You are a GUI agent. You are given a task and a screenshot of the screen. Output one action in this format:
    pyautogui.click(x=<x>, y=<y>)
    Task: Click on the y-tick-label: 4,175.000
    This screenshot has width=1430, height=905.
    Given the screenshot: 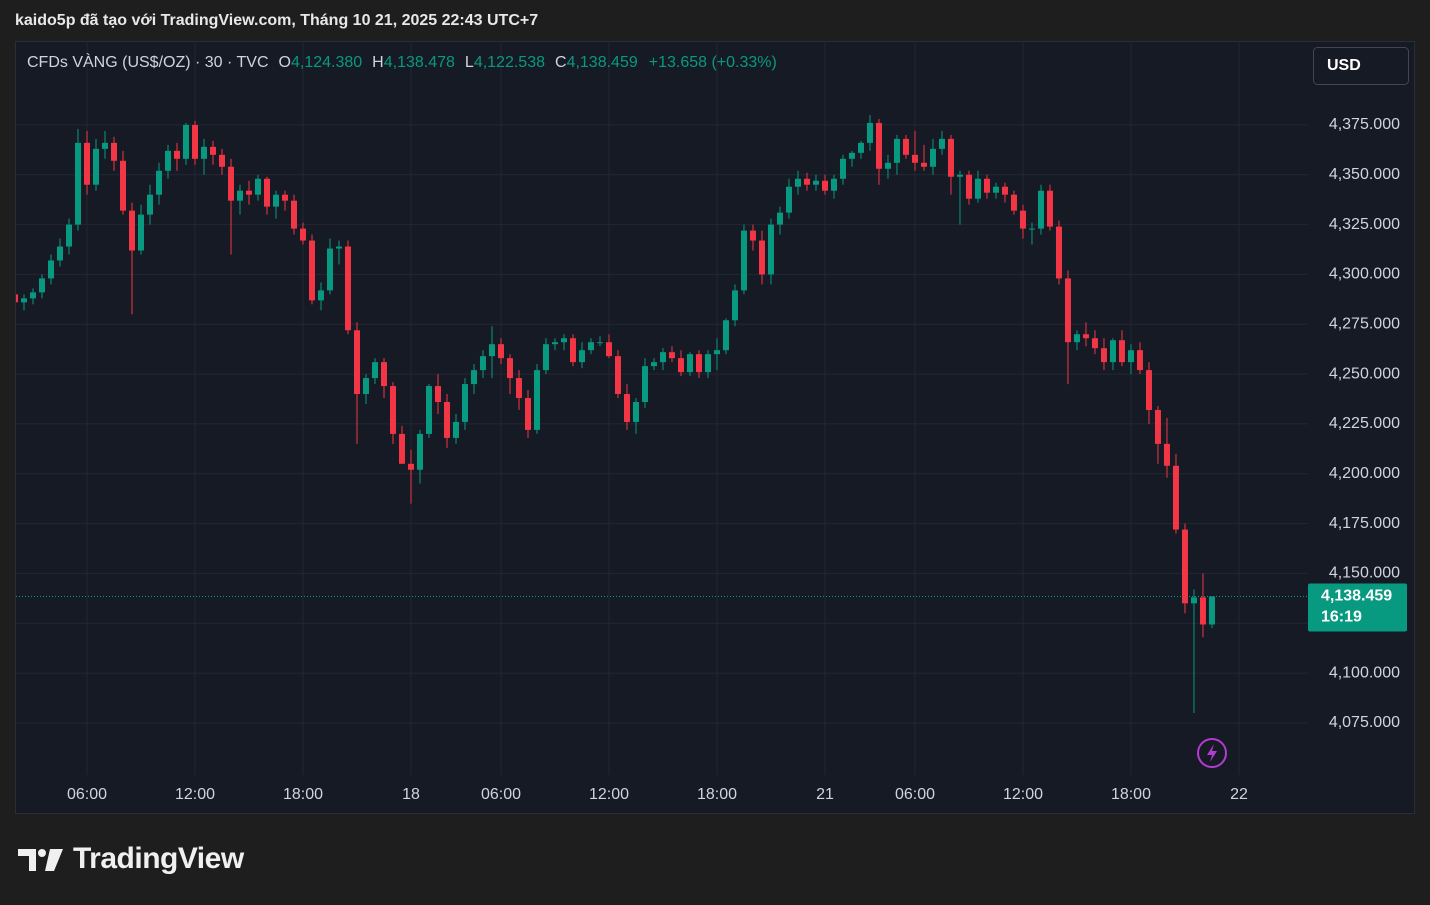 What is the action you would take?
    pyautogui.click(x=1364, y=523)
    